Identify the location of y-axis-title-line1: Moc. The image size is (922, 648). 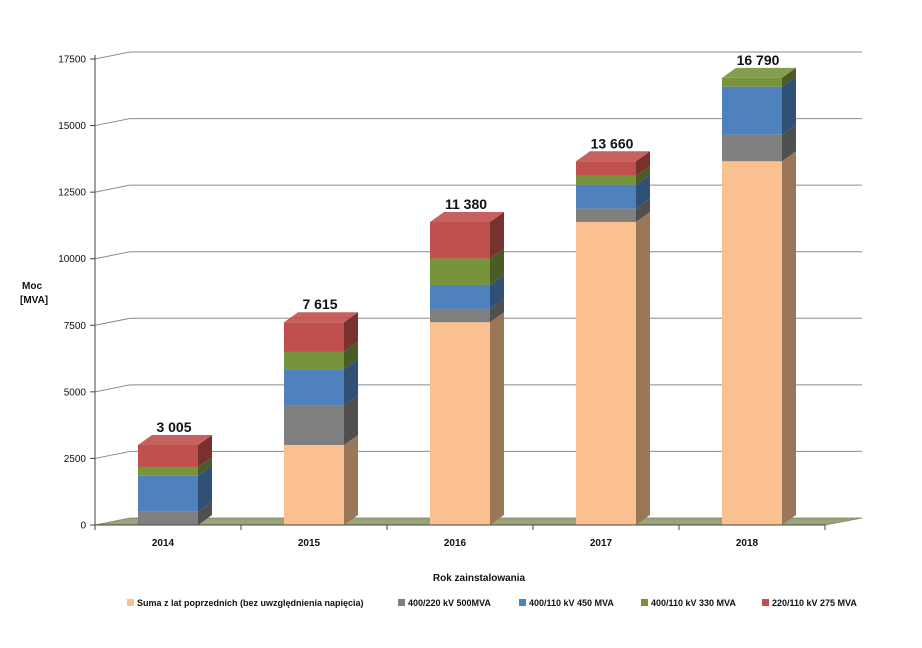
(32, 286).